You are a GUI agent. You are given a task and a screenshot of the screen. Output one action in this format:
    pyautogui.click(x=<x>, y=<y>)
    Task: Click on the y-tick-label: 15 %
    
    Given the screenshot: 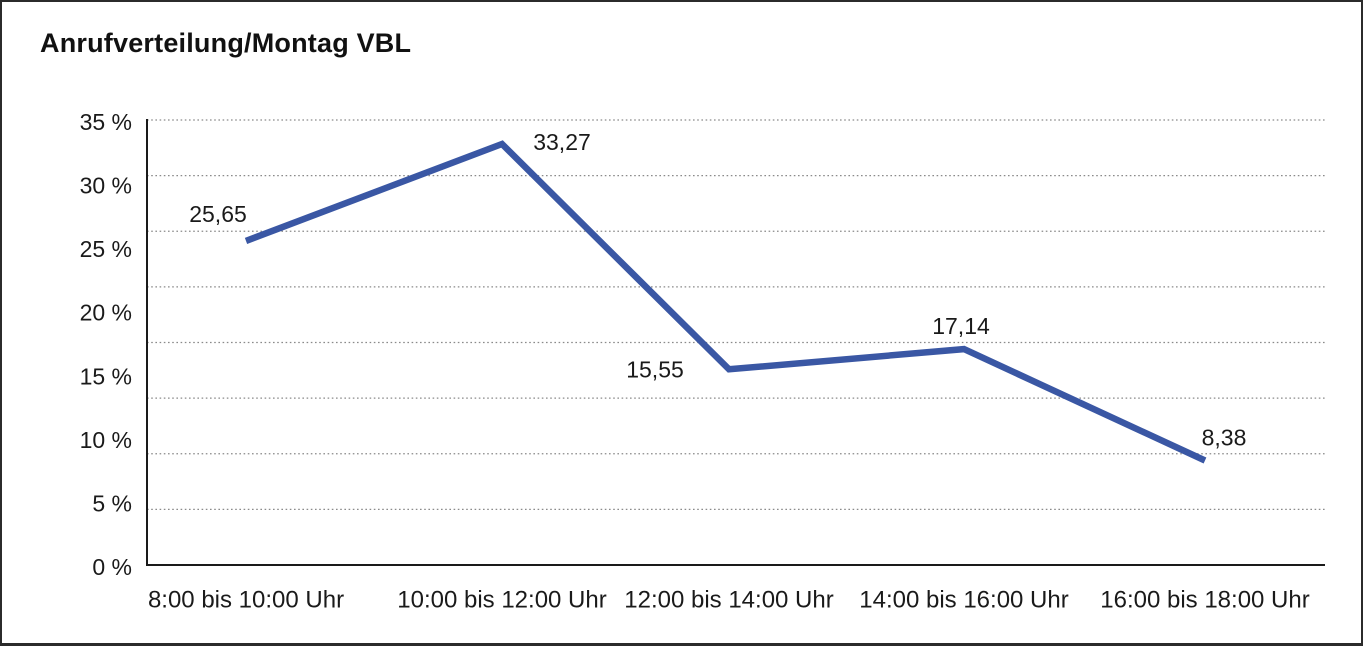 What is the action you would take?
    pyautogui.click(x=106, y=376)
    